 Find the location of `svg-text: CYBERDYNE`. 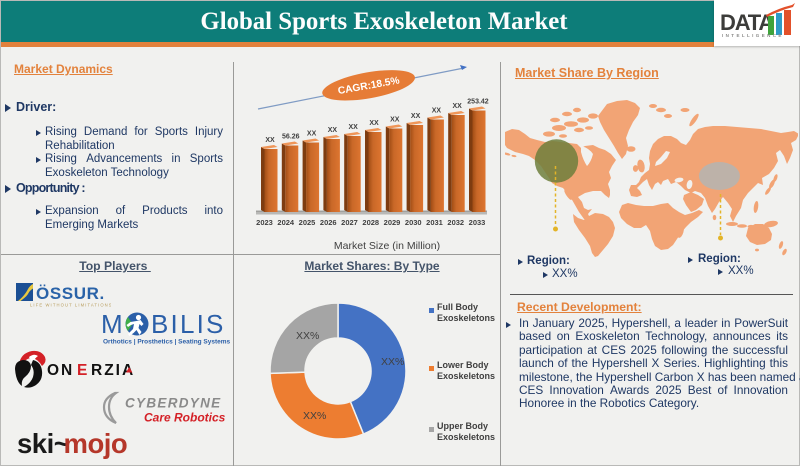

svg-text: CYBERDYNE is located at coordinates (173, 403).